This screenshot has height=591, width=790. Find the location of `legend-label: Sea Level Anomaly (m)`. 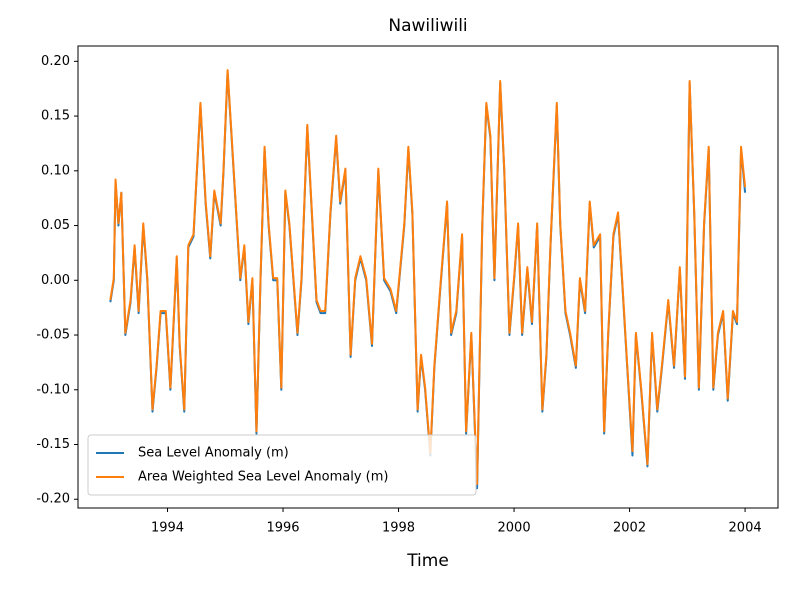

legend-label: Sea Level Anomaly (m) is located at coordinates (213, 453).